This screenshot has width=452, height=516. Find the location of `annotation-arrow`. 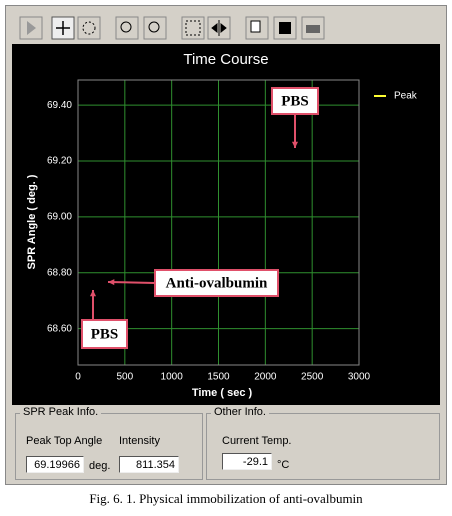

annotation-arrow is located at coordinates (131, 282).